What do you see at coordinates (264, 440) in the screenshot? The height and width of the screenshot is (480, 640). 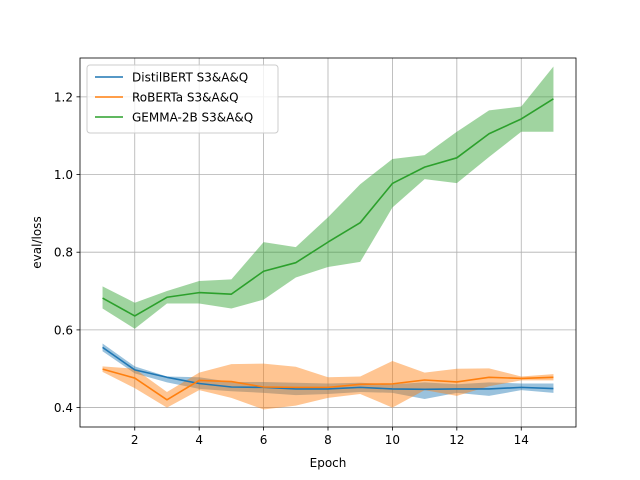 I see `x-tick-label: 6` at bounding box center [264, 440].